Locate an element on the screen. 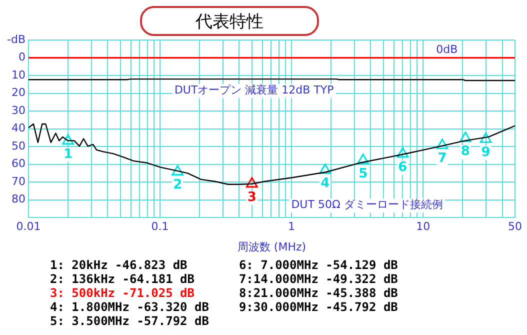 The height and width of the screenshot is (335, 527). annotation: 2 is located at coordinates (177, 185).